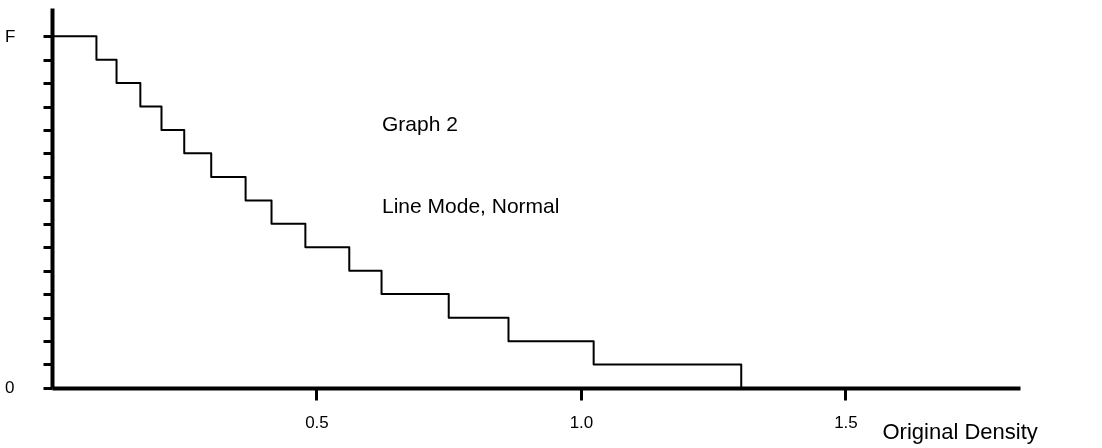 The image size is (1102, 448). Describe the element at coordinates (317, 422) in the screenshot. I see `x-tick-label: 0.5` at that location.